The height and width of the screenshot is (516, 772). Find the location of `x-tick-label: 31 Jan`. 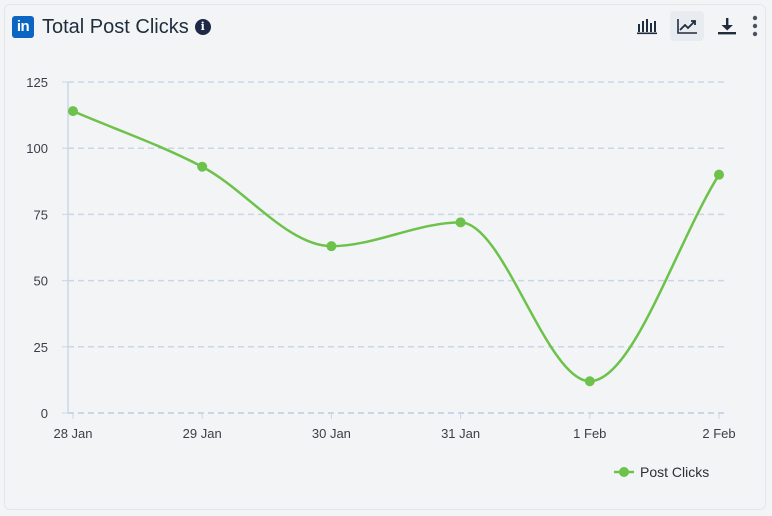

x-tick-label: 31 Jan is located at coordinates (460, 433).